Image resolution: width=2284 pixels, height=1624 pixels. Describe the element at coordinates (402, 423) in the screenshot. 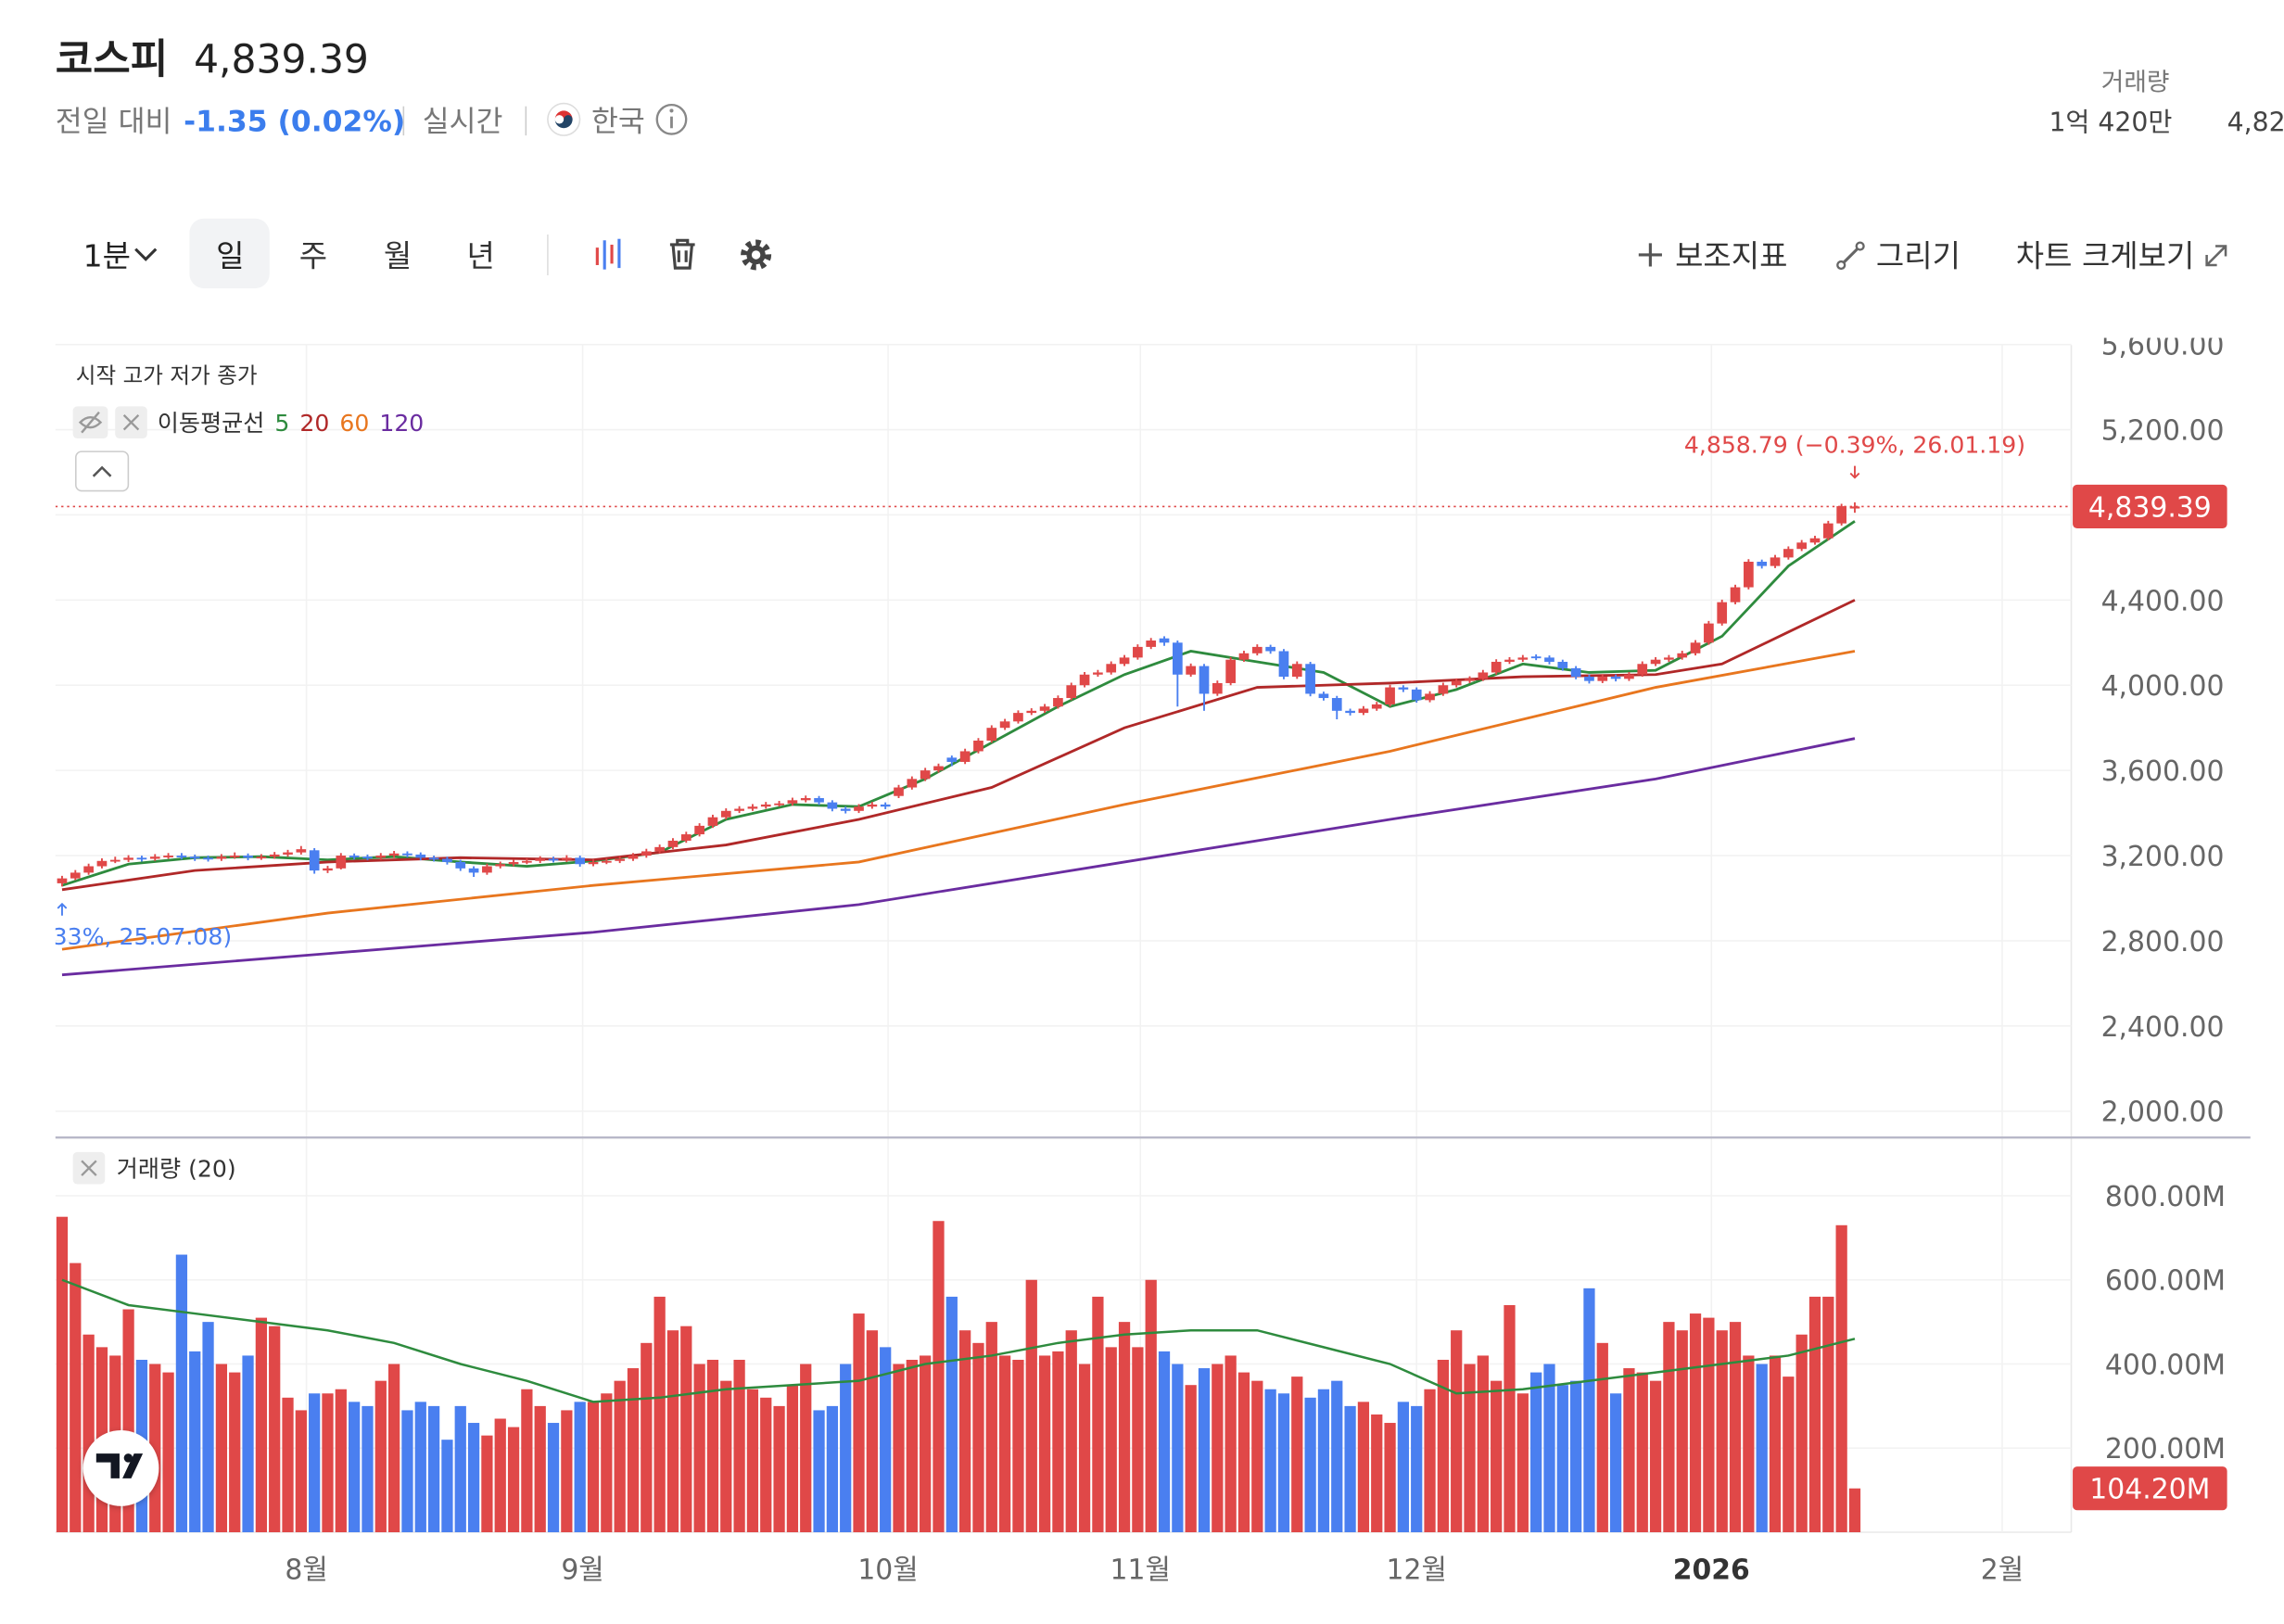

I see `ma-legend-item: 120` at that location.